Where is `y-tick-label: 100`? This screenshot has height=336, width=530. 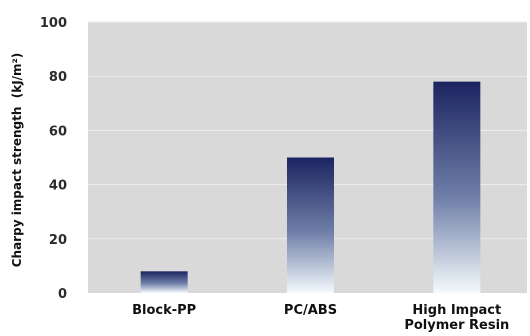
y-tick-label: 100 is located at coordinates (53, 23).